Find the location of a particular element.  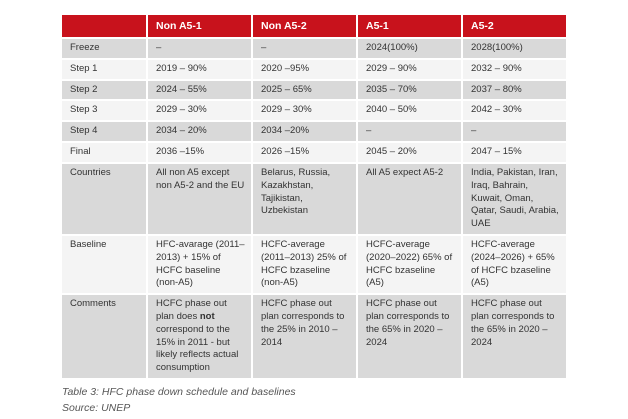

row-label: Step 3 is located at coordinates (104, 111).